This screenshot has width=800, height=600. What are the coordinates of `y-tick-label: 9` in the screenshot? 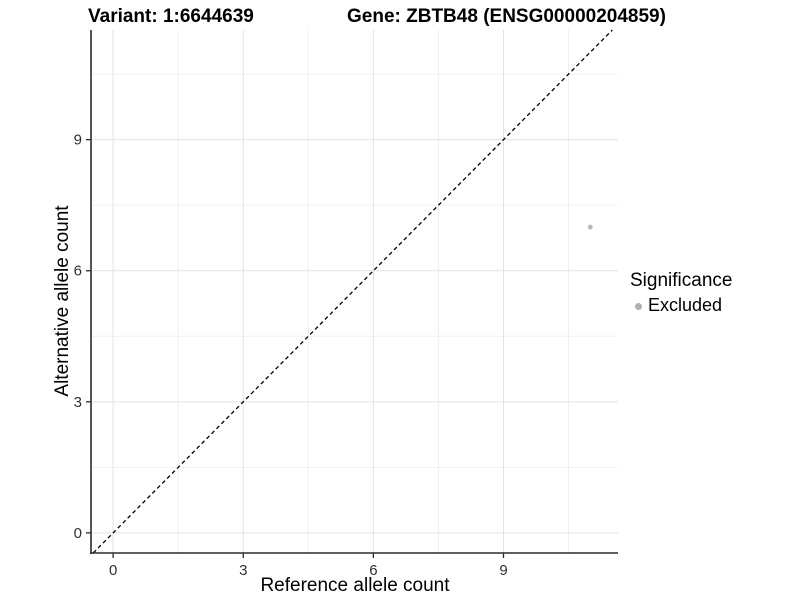 It's located at (78, 140).